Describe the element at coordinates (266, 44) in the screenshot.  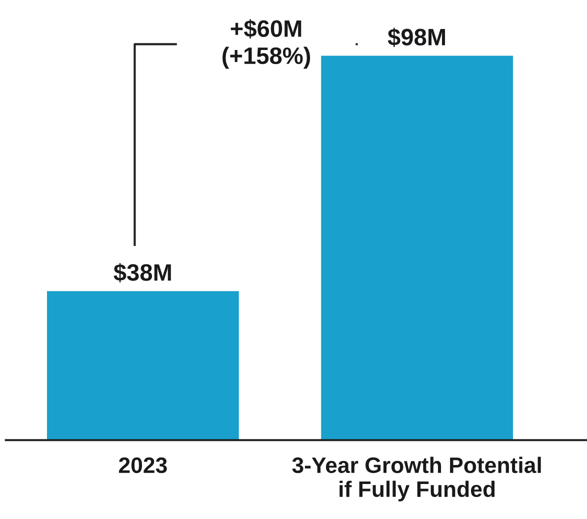
I see `annotation: +$60M (+158%)` at that location.